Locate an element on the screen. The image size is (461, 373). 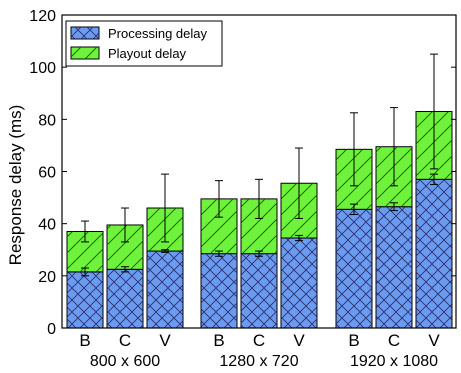
group-label-0: 800 x 600 is located at coordinates (125, 361).